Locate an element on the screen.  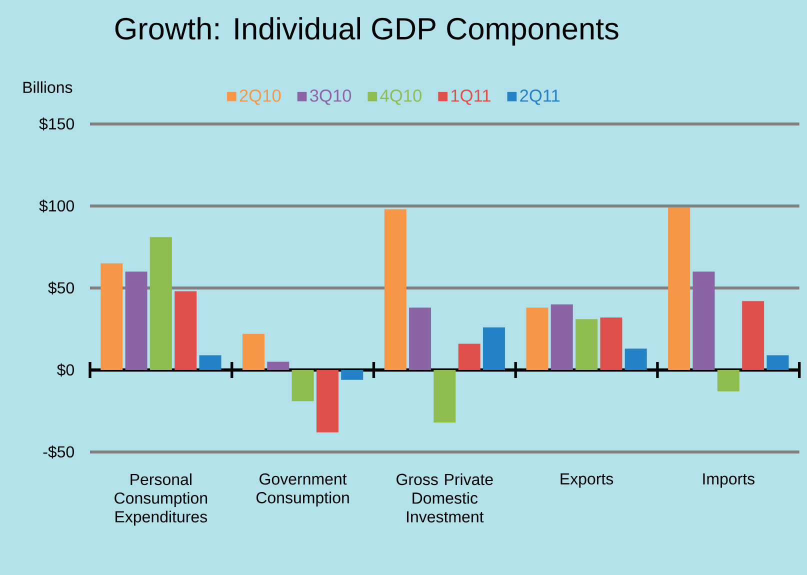
legend-label: 4Q10 is located at coordinates (401, 97).